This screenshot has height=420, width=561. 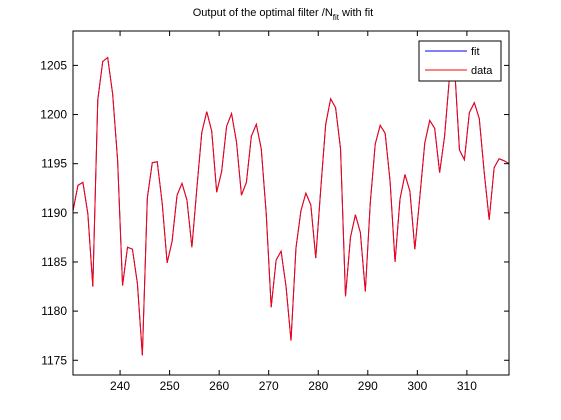 I want to click on x-tick-label-290: 290, so click(x=368, y=386).